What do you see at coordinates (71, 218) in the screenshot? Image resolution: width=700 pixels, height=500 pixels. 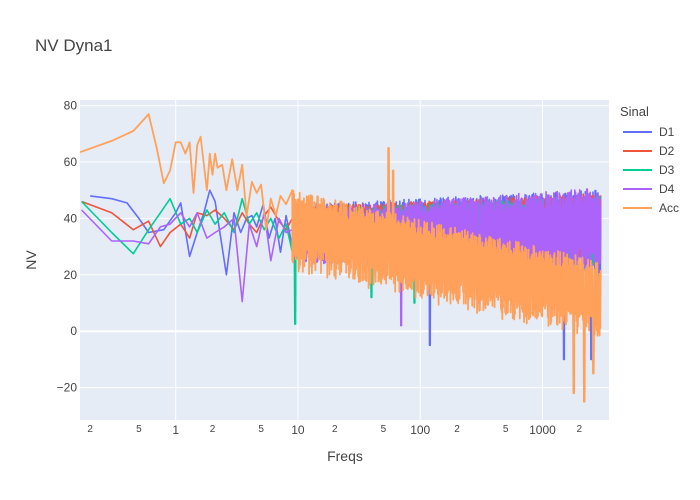 I see `y-tick-label: 40` at bounding box center [71, 218].